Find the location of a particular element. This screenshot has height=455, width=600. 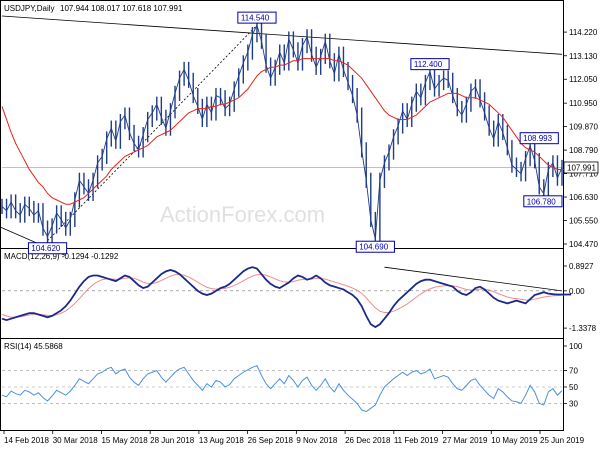

x-tick-label: 13 Aug 2018 is located at coordinates (221, 440).